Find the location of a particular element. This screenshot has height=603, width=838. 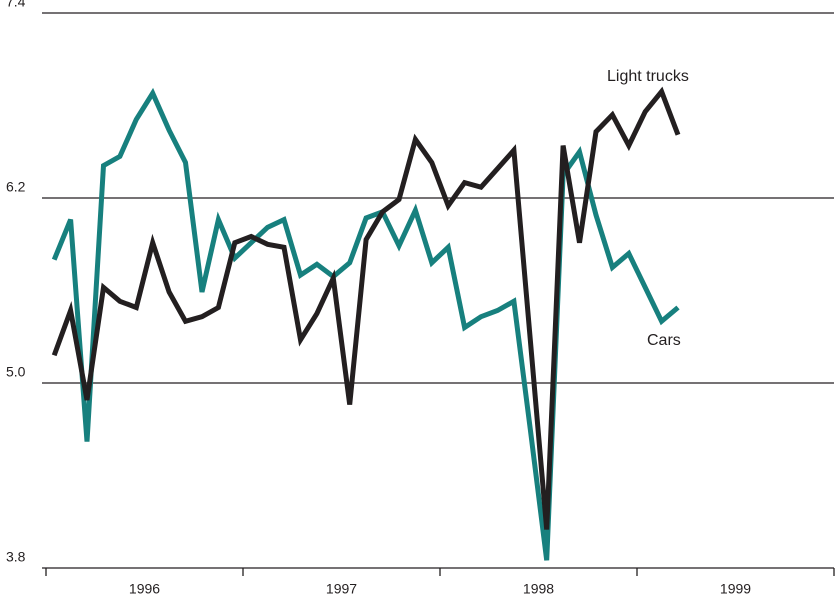

x-tick-label: 1999 is located at coordinates (735, 589).